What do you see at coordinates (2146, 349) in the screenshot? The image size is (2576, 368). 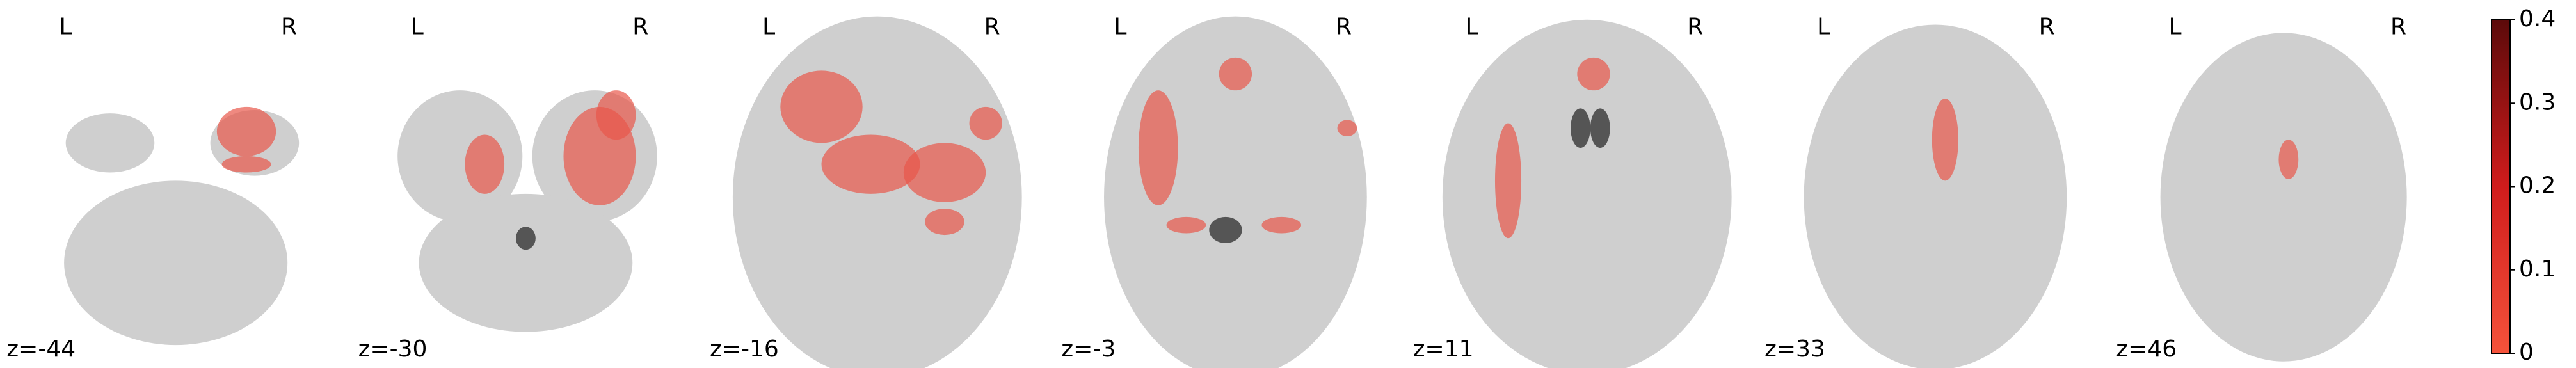 I see `slice-label: z=46` at bounding box center [2146, 349].